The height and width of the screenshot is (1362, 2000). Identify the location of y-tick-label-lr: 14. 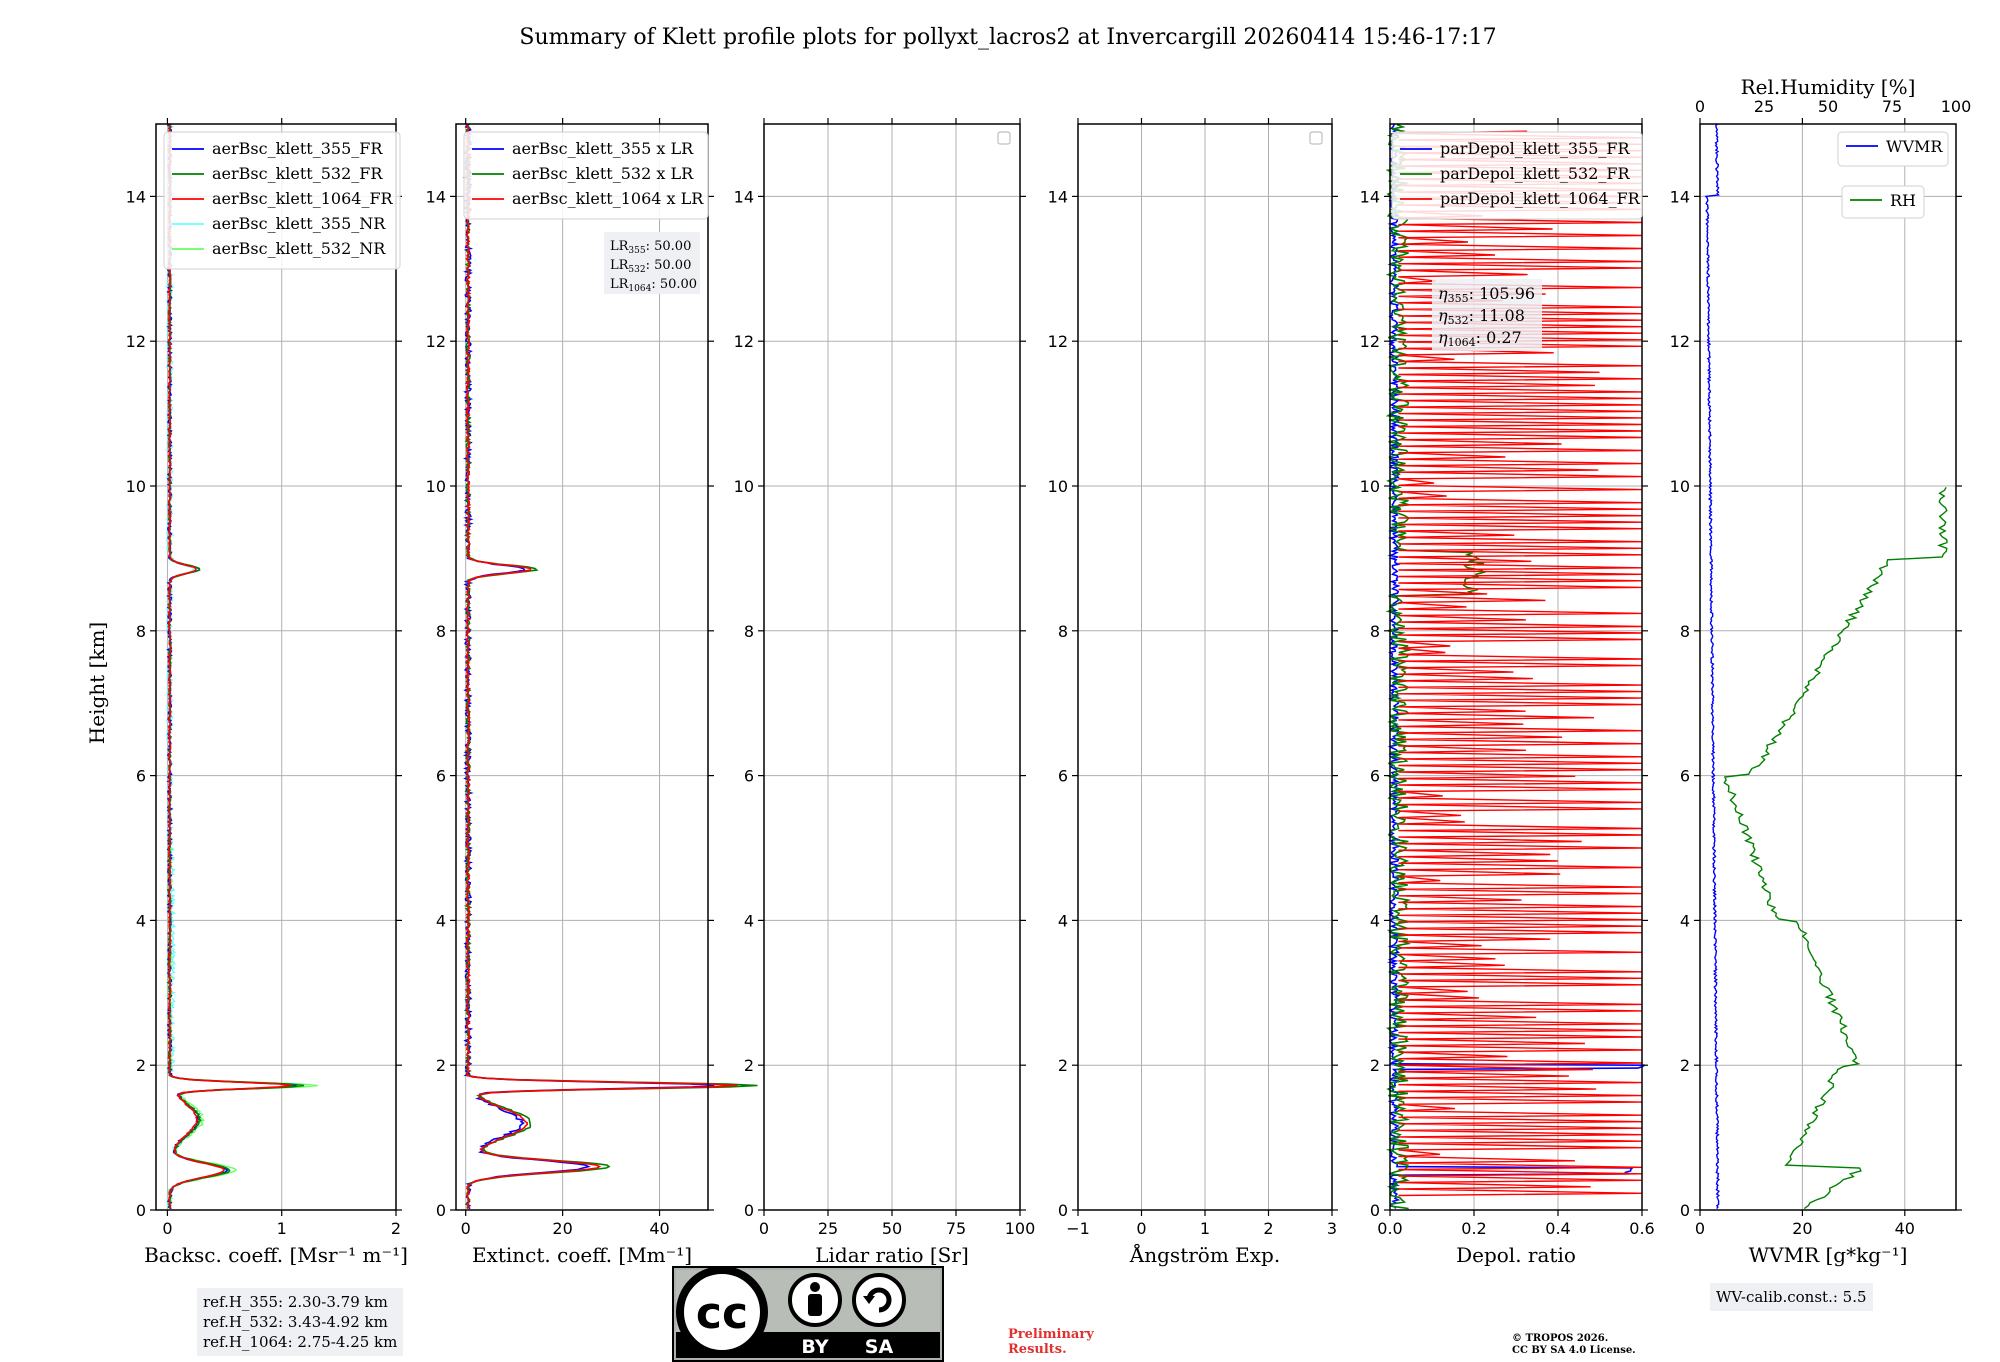
(744, 196).